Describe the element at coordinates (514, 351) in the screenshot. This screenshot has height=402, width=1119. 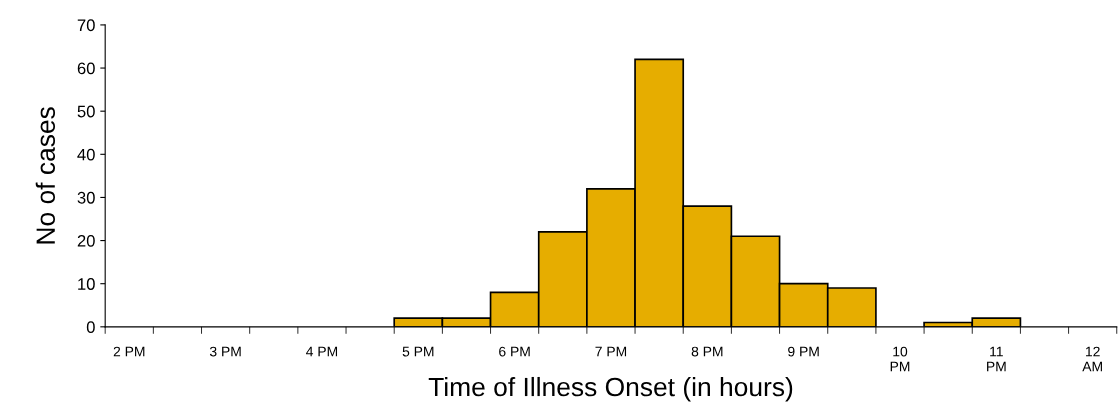
I see `x-tick-label: 6 PM` at that location.